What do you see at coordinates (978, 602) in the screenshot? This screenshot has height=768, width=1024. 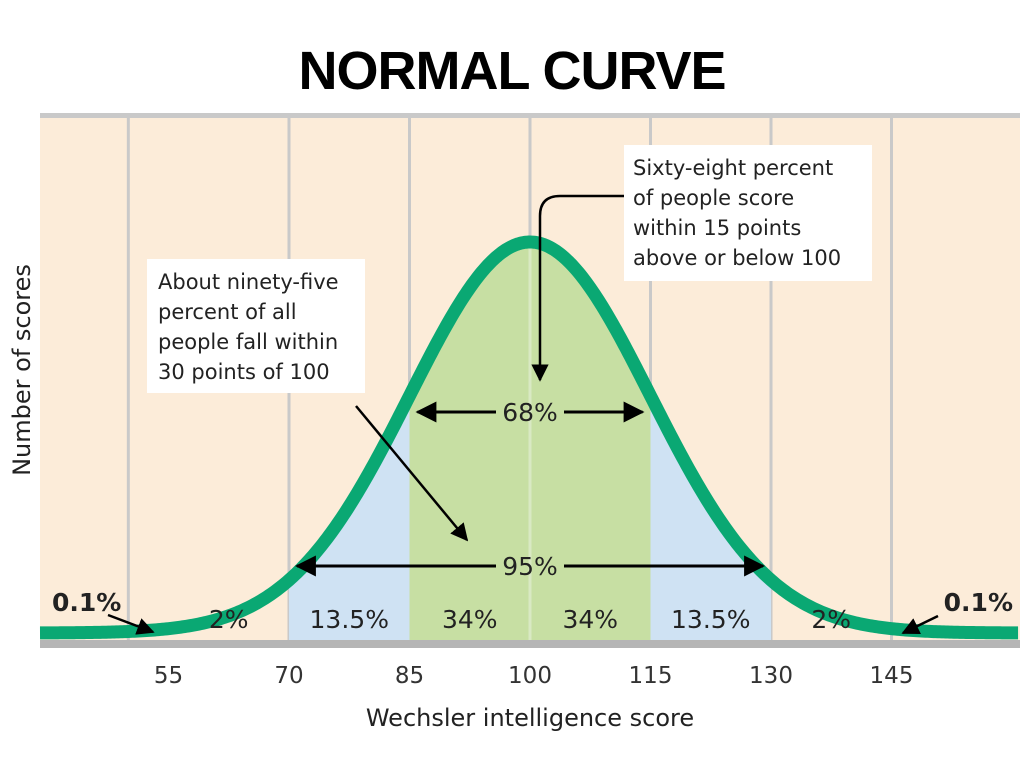 I see `tail-label-right: 0.1%` at bounding box center [978, 602].